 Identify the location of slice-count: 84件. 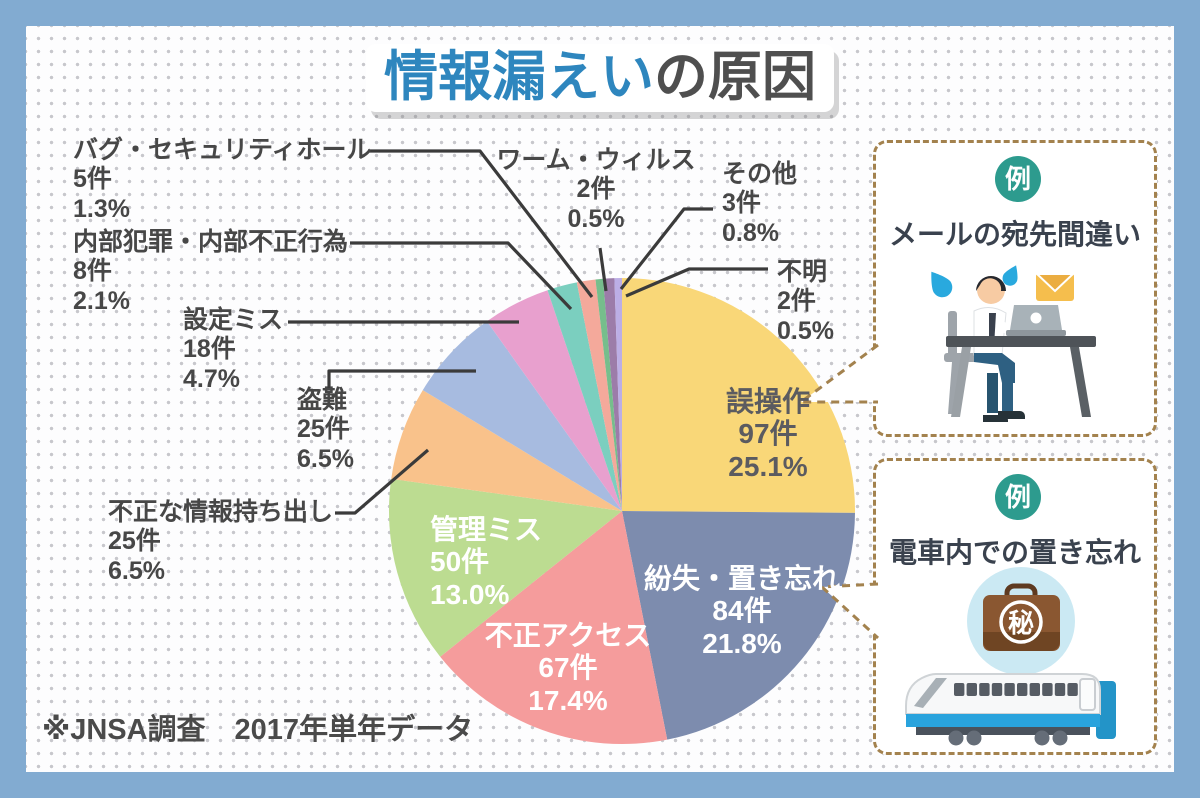
(742, 611).